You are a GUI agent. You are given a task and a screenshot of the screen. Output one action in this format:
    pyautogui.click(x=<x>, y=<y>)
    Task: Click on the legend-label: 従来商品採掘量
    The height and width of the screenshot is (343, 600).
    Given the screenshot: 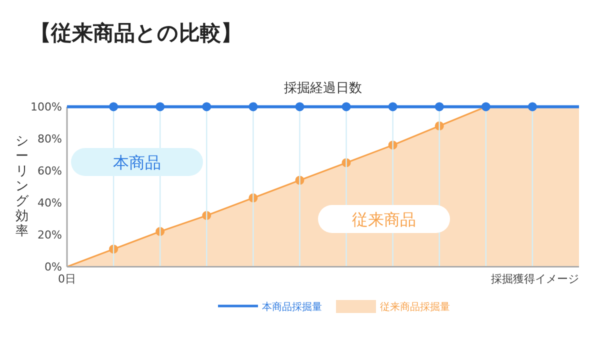 What is the action you would take?
    pyautogui.click(x=415, y=307)
    